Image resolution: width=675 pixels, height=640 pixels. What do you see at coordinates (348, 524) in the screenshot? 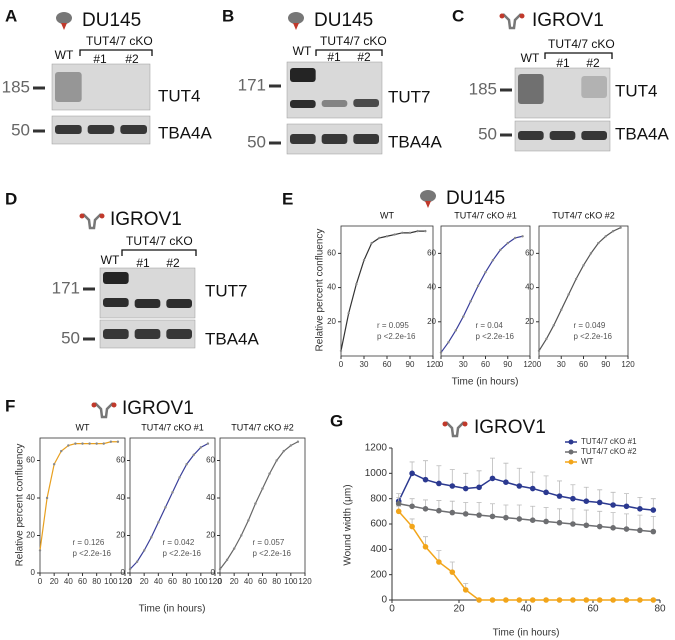
I see `y-axis-label: Wound width (μm)` at bounding box center [348, 524].